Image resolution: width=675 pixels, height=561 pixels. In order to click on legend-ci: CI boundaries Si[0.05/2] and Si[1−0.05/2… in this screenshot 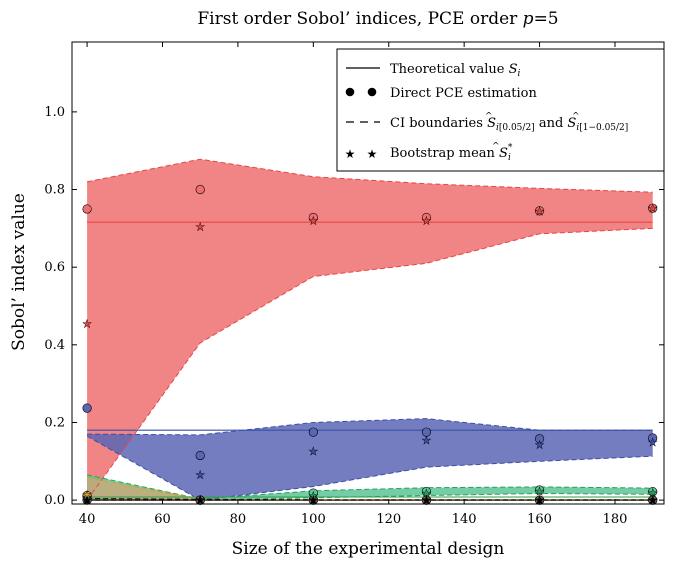, I will do `click(509, 124)`.